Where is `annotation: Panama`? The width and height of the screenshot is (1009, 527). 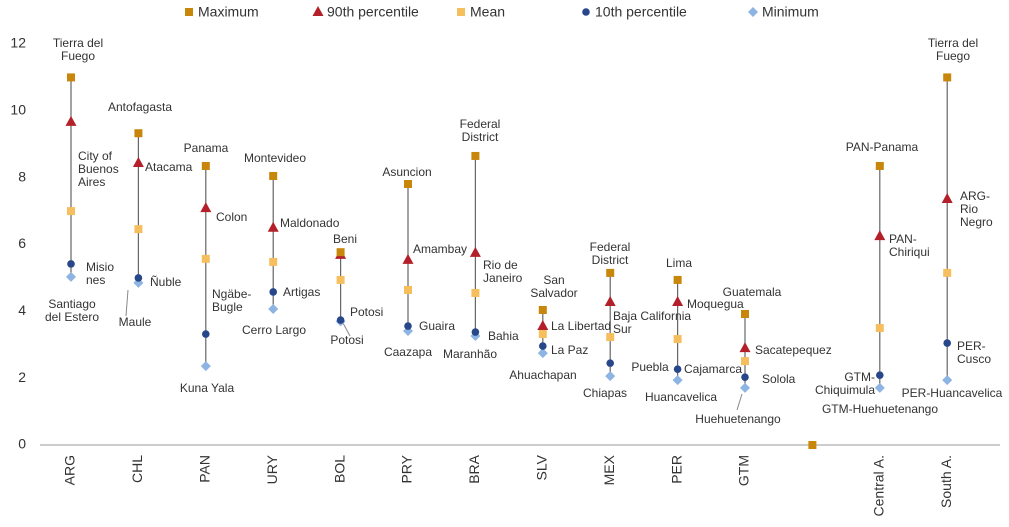
annotation: Panama is located at coordinates (206, 148).